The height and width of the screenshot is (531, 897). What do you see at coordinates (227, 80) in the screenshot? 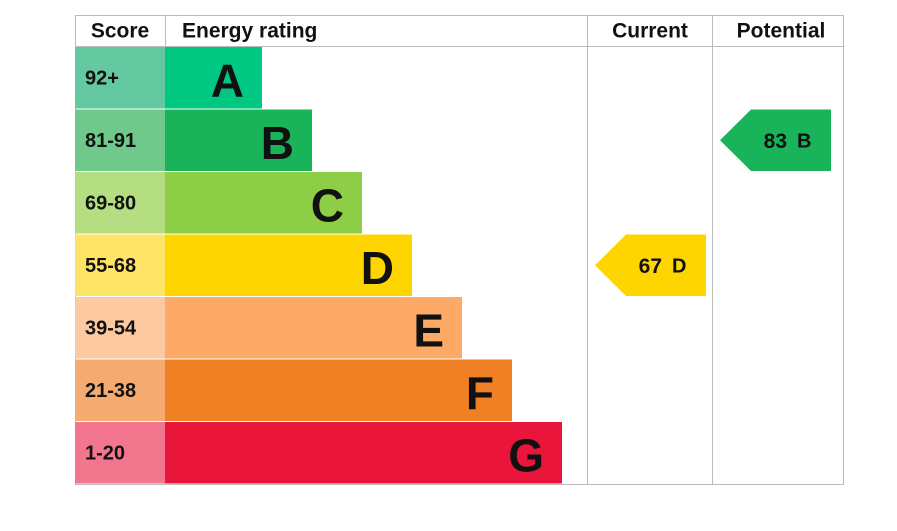
I see `rating-letter: A` at bounding box center [227, 80].